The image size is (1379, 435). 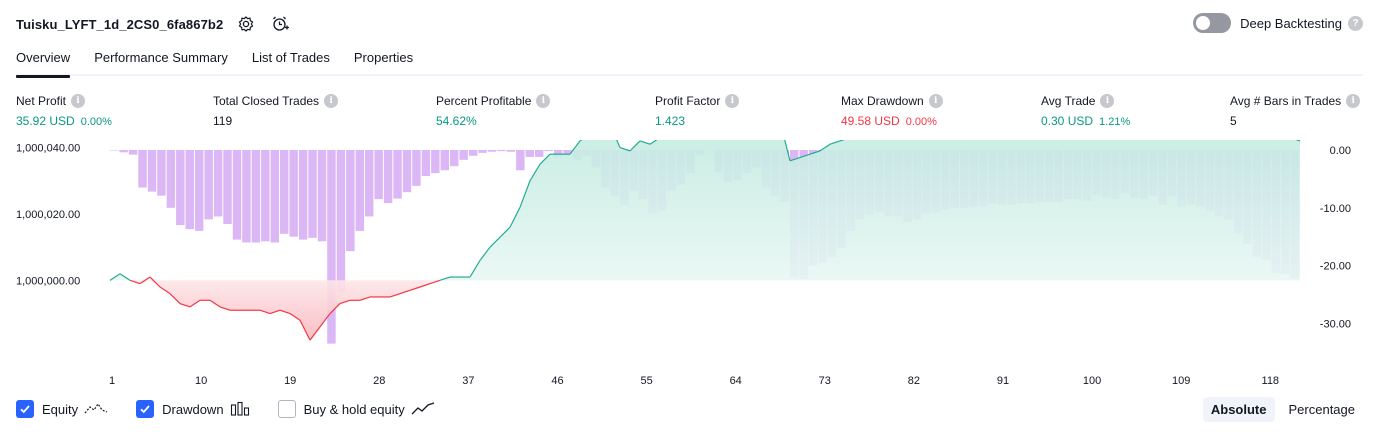 What do you see at coordinates (914, 381) in the screenshot?
I see `x-tick-label: 82` at bounding box center [914, 381].